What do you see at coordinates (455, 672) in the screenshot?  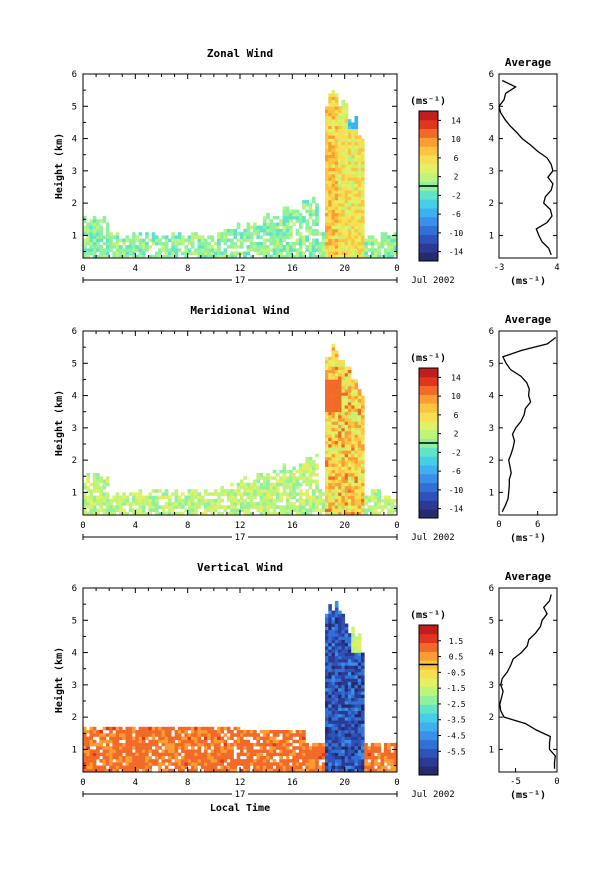 I see `colorbar-tick-label: -0.5` at bounding box center [455, 672].